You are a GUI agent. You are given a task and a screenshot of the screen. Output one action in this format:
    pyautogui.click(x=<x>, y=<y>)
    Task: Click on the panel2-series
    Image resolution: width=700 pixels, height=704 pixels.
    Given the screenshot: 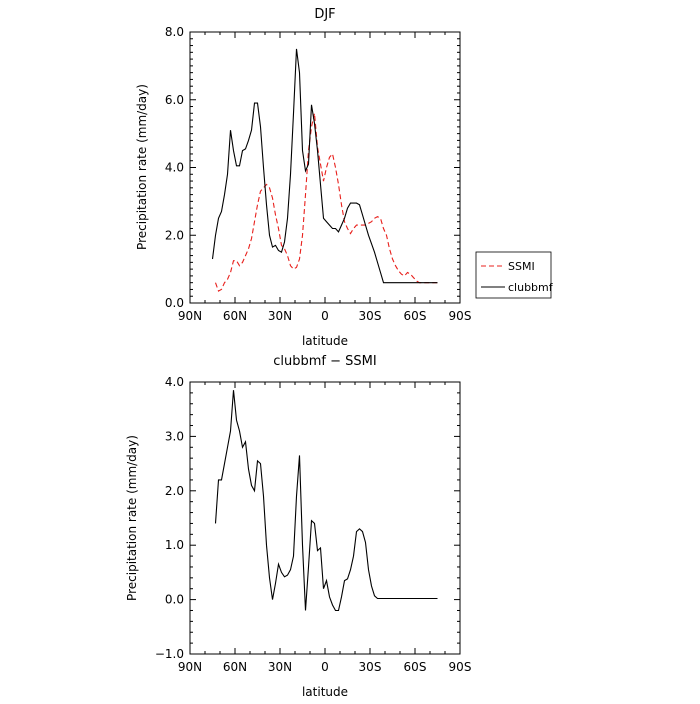 What is the action you would take?
    pyautogui.click(x=326, y=501)
    